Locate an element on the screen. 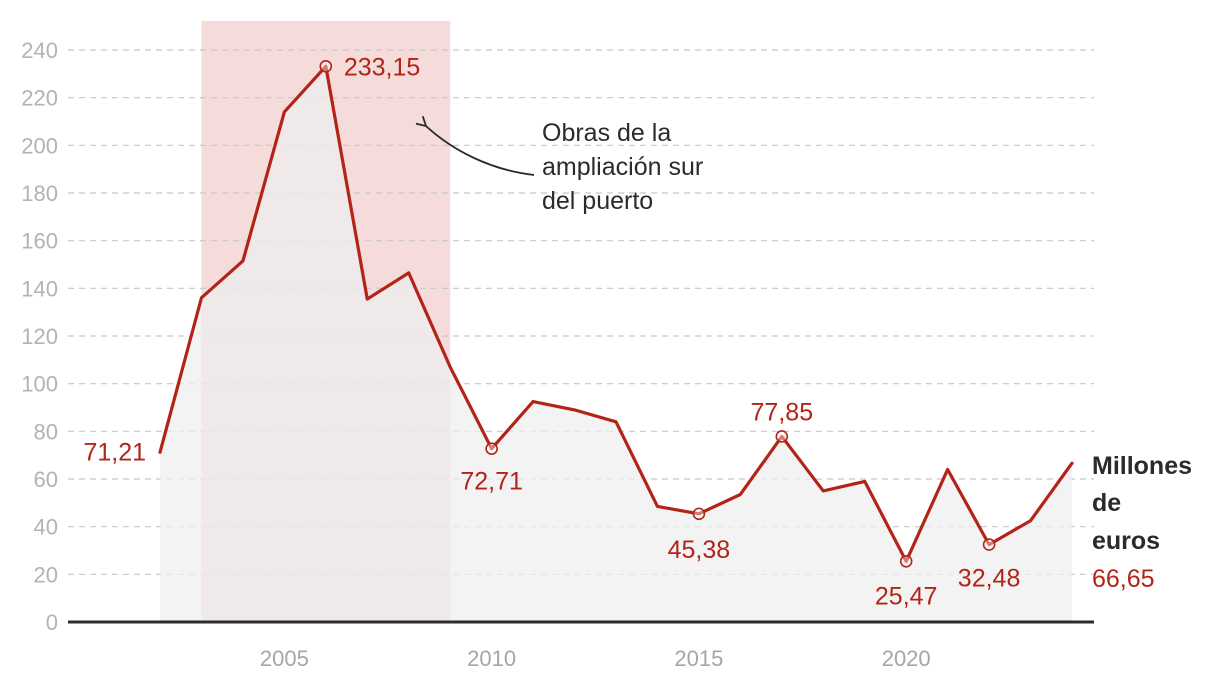 This screenshot has height=688, width=1220. data-marker-2020 is located at coordinates (906, 561).